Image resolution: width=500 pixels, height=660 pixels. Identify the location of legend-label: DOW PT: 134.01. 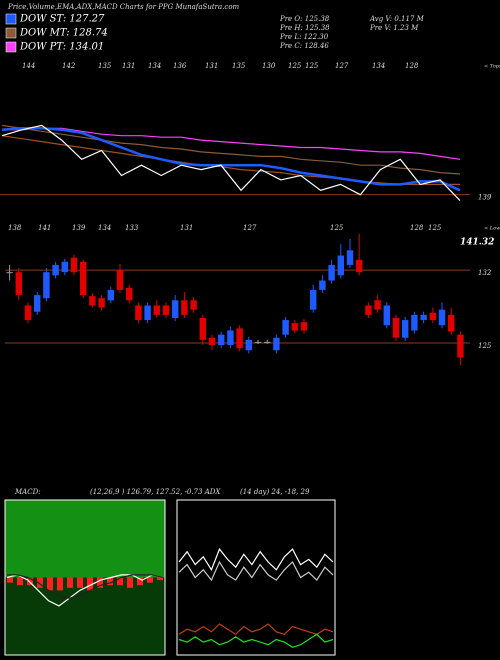
(61, 47).